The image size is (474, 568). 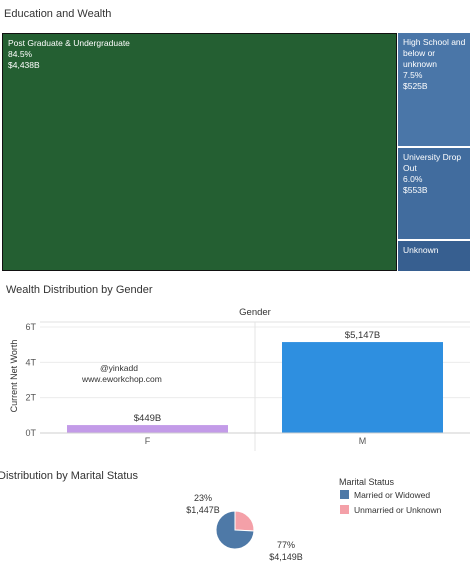 I want to click on legend-label-unmarried: Unmarried or Unknown, so click(x=398, y=510).